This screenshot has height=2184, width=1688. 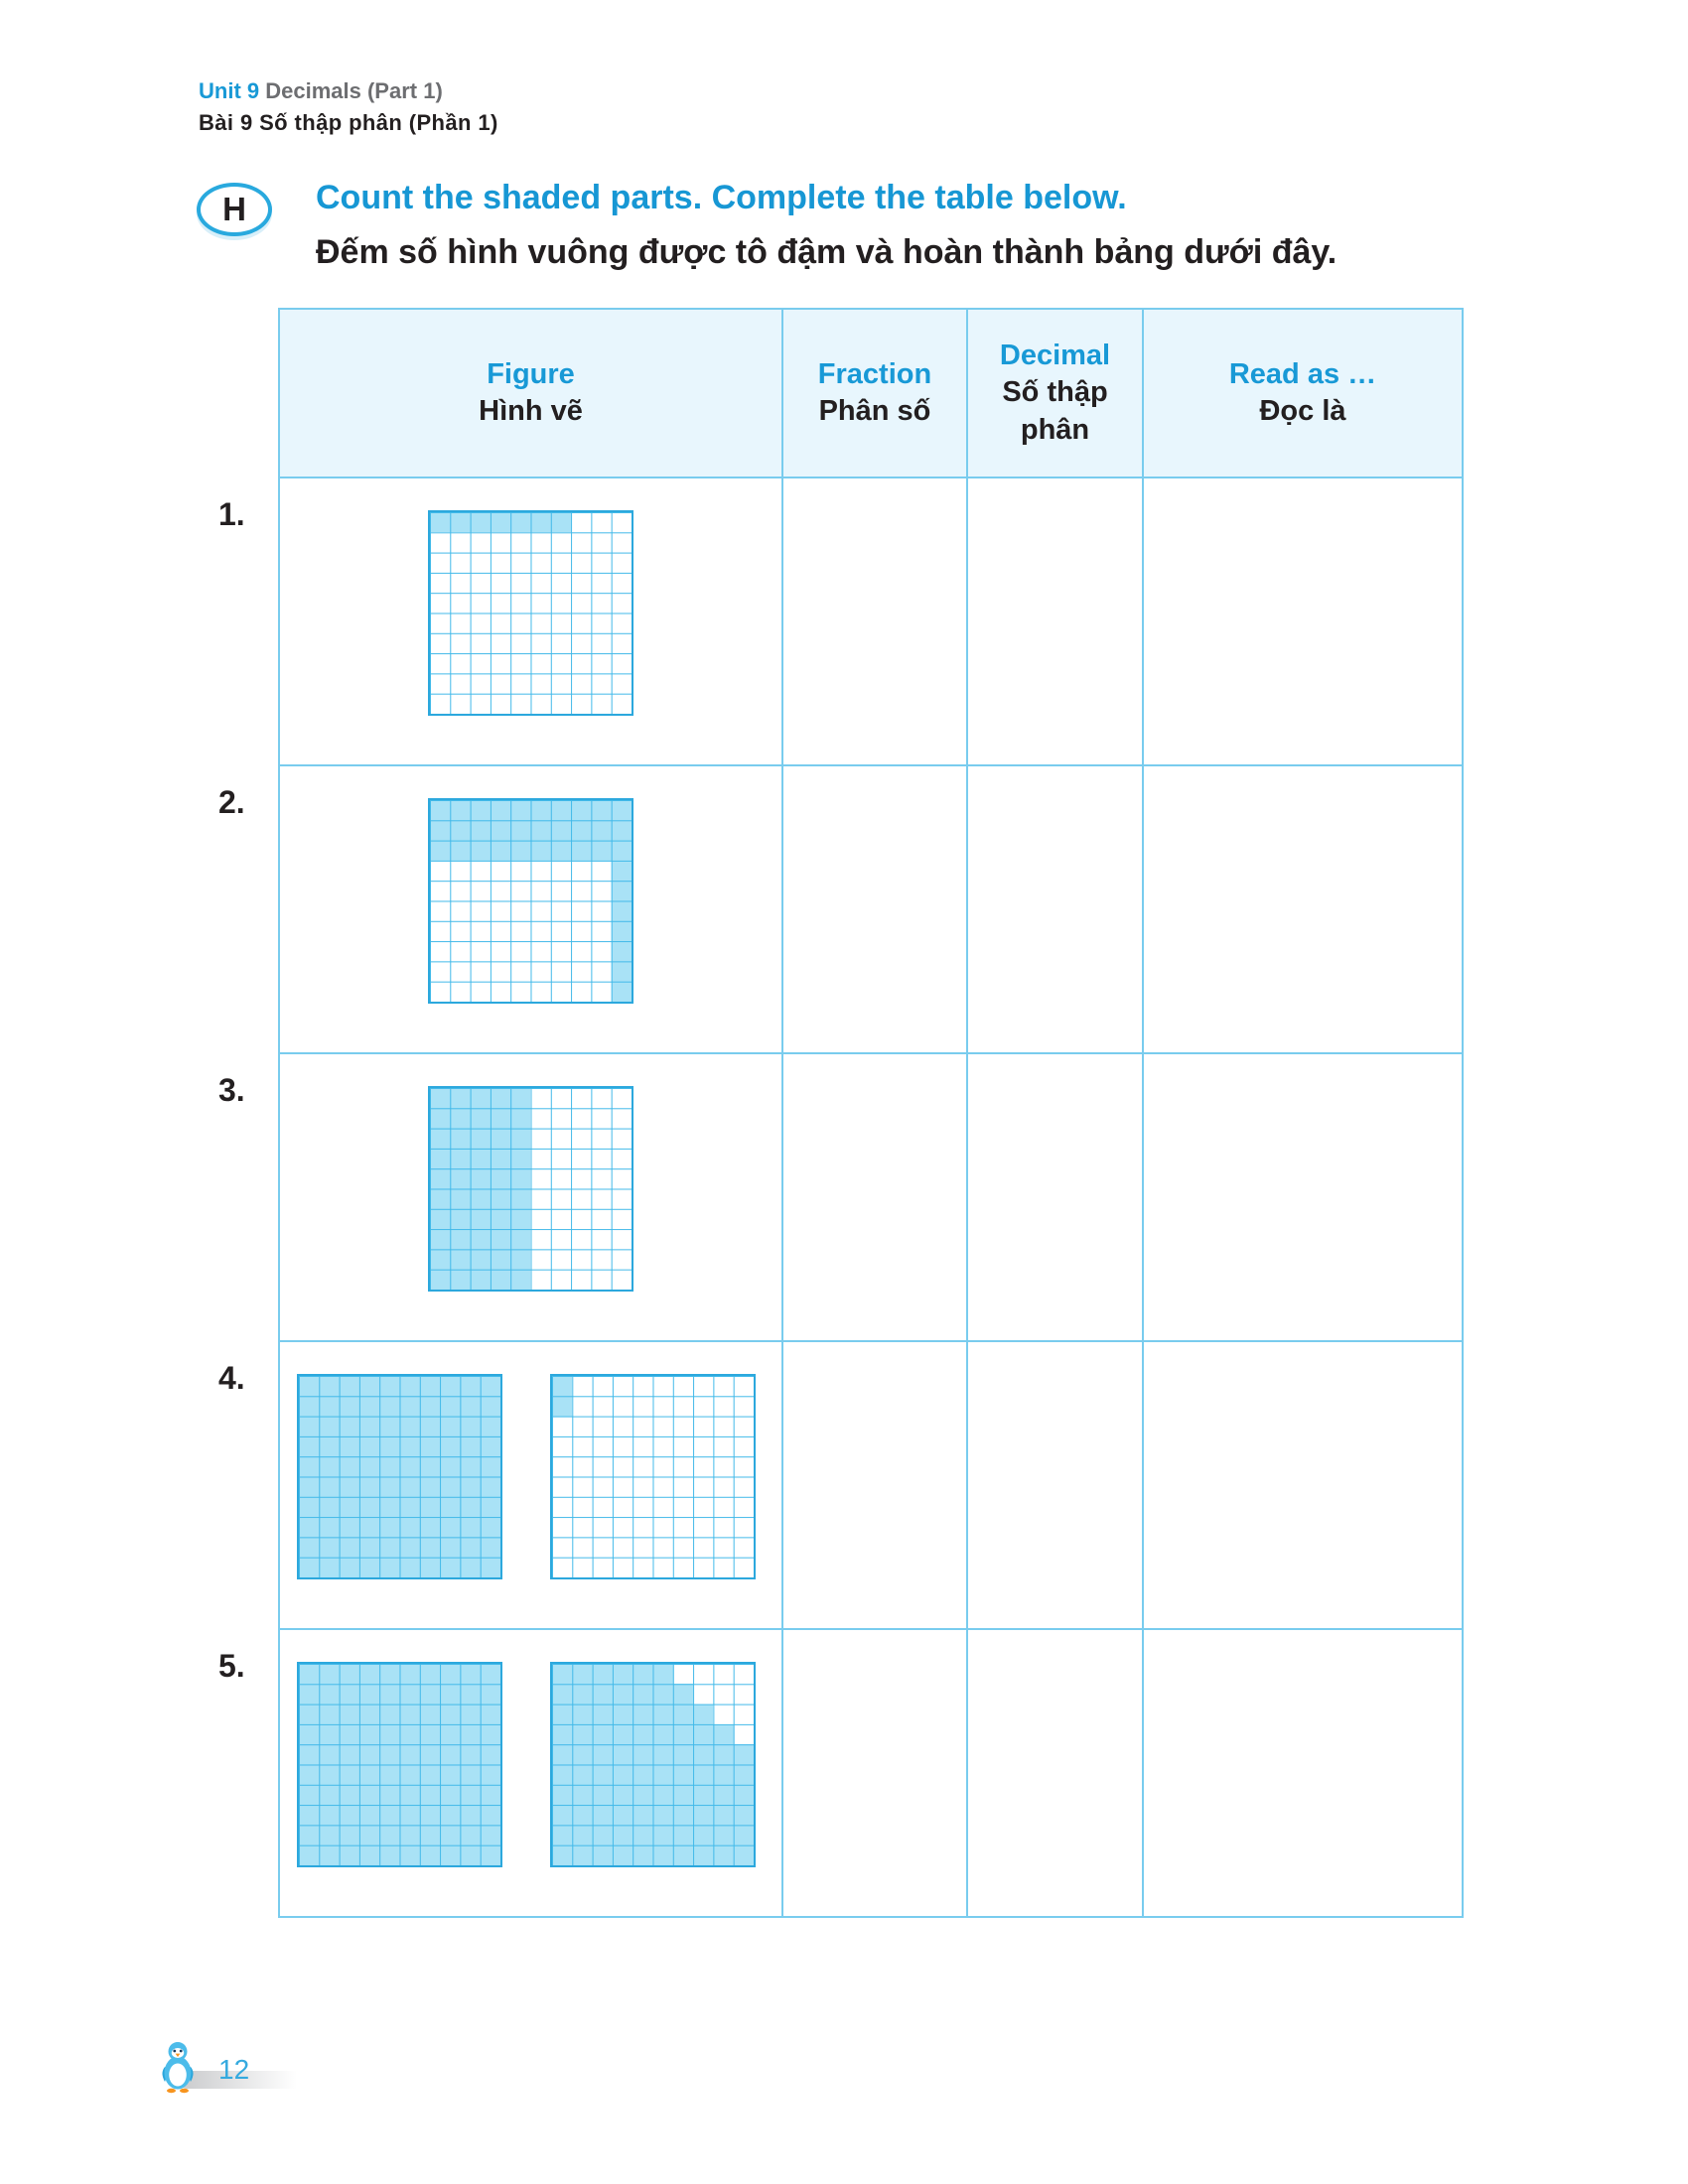 I want to click on read-as-cell, so click(x=1303, y=1773).